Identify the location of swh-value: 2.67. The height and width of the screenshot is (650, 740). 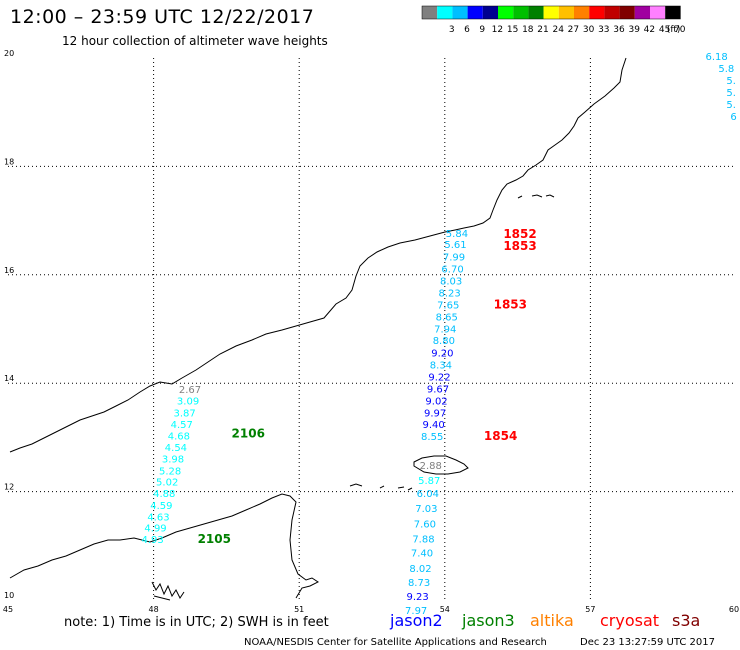
(190, 390).